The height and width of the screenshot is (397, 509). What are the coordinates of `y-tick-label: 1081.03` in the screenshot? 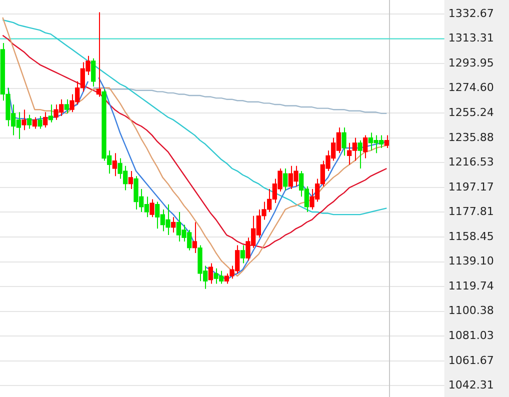 It's located at (471, 335).